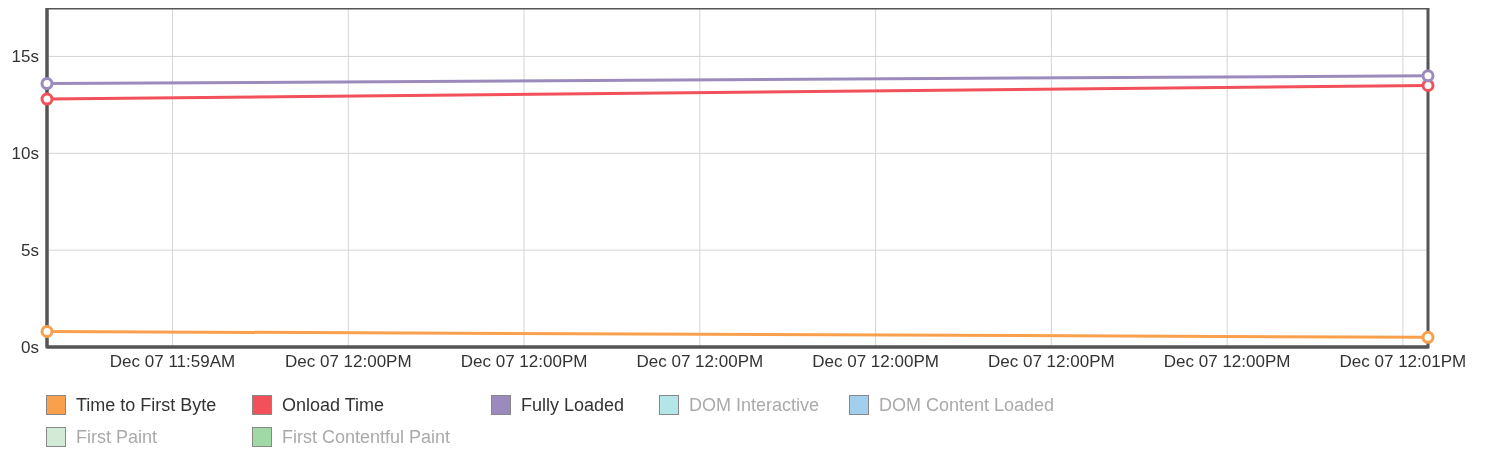  Describe the element at coordinates (366, 437) in the screenshot. I see `legend-label: First Contentful Paint` at that location.